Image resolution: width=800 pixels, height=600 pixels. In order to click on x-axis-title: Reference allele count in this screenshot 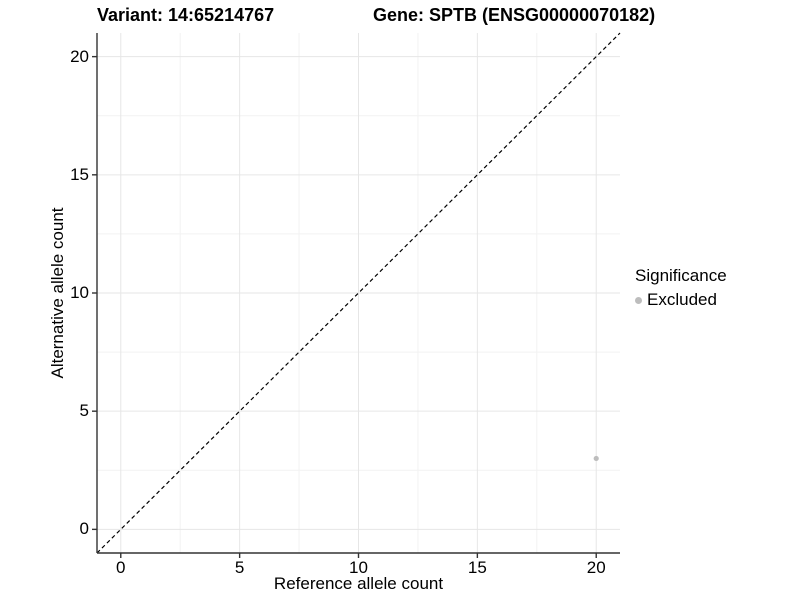, I will do `click(358, 583)`.